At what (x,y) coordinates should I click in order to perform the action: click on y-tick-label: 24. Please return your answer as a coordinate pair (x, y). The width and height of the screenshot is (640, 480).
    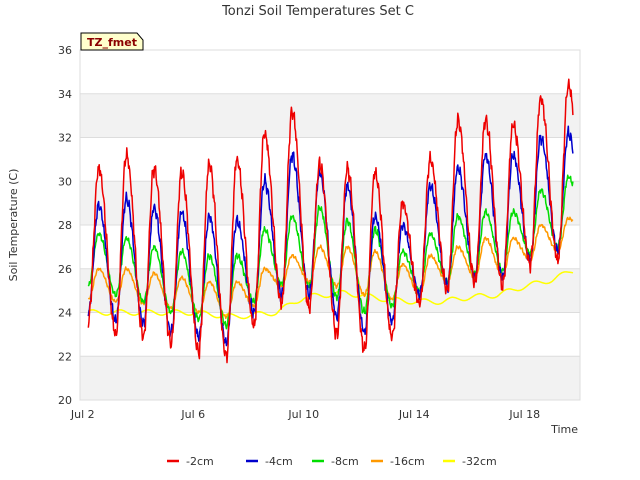
    Looking at the image, I should click on (65, 313).